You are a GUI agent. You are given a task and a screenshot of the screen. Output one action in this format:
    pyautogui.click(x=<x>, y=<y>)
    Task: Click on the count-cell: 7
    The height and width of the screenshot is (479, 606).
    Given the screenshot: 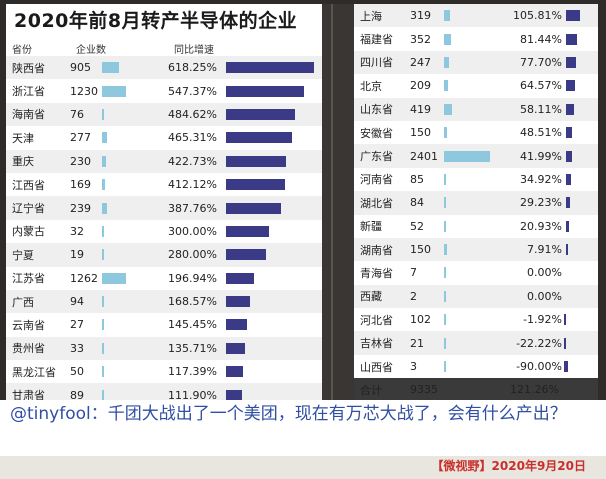 What is the action you would take?
    pyautogui.click(x=460, y=272)
    